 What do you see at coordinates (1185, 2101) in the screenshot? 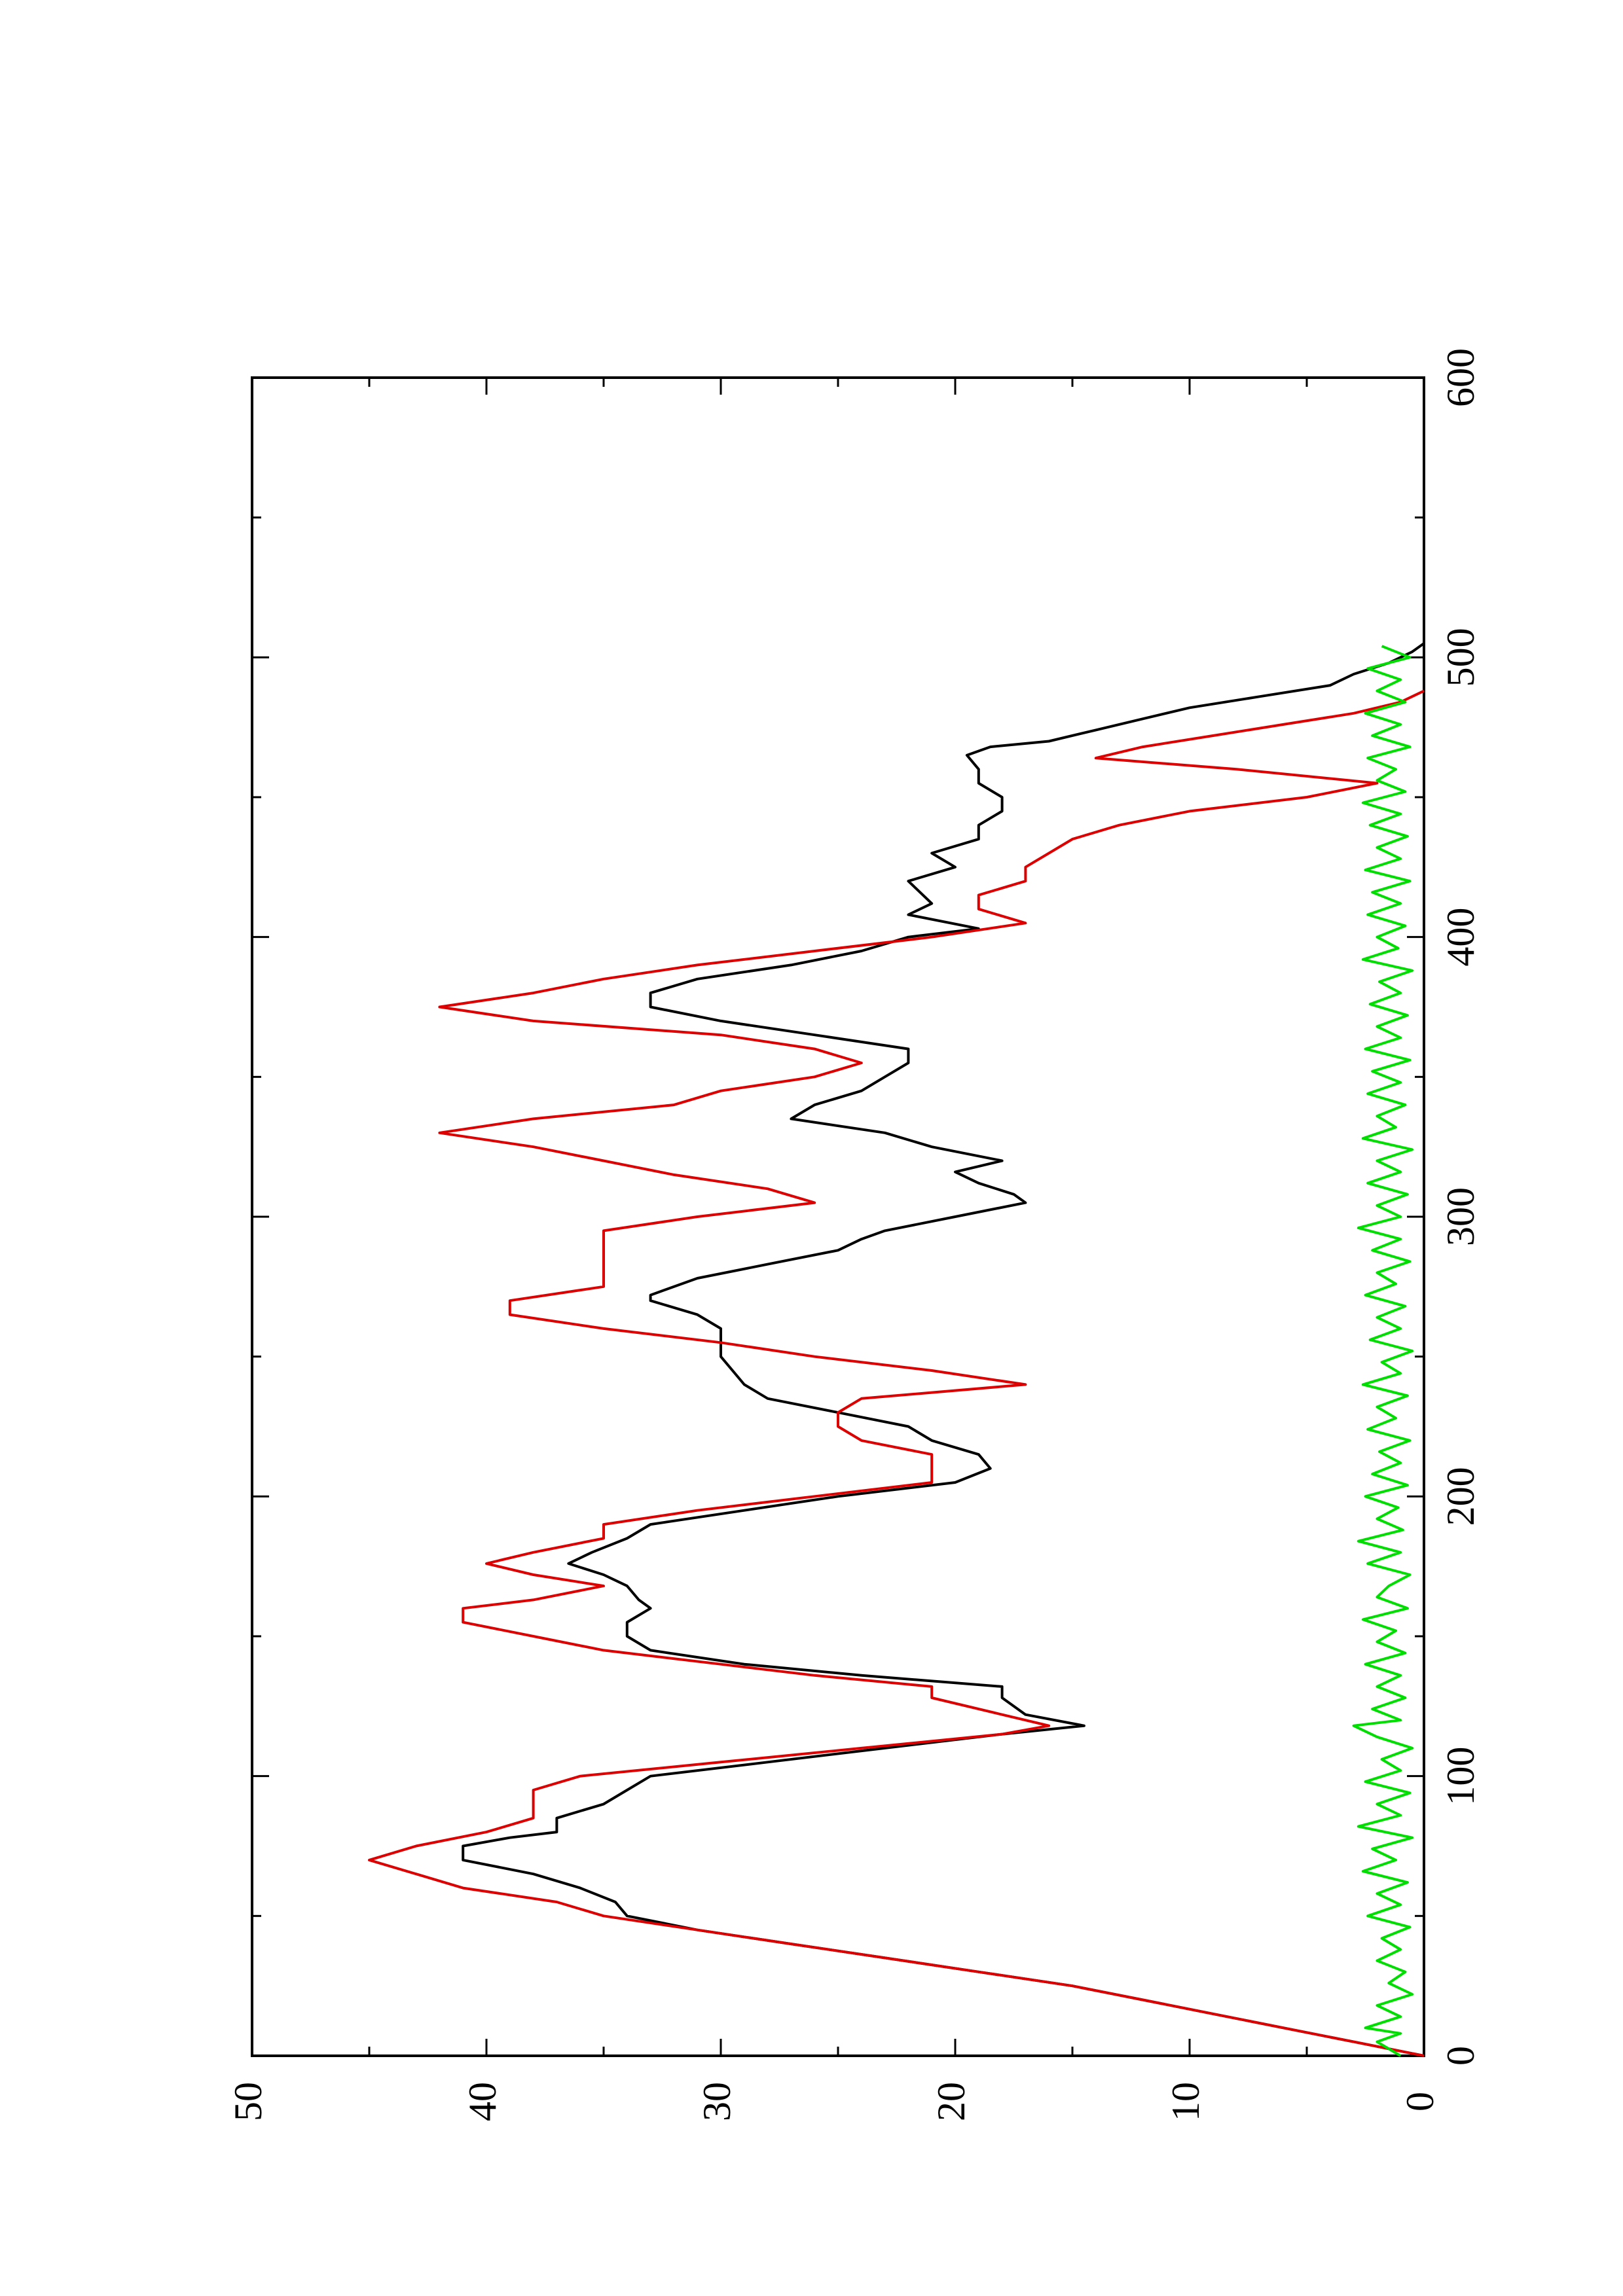
I see `y-tick-label: 10` at bounding box center [1185, 2101].